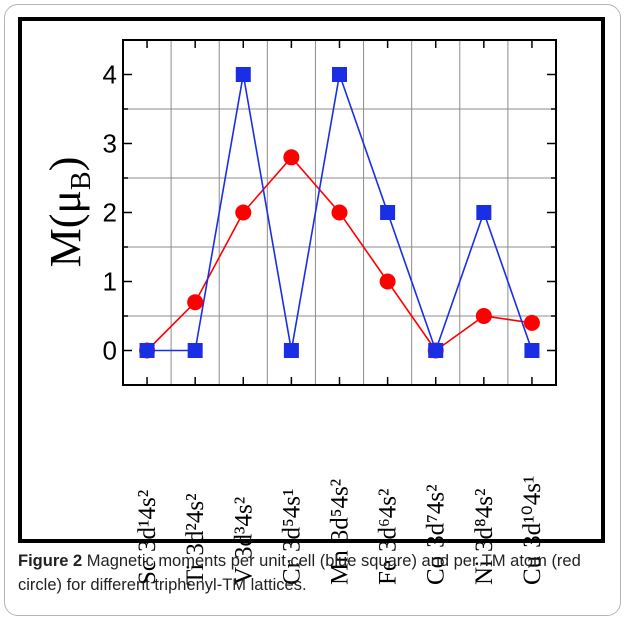  Describe the element at coordinates (110, 351) in the screenshot. I see `y-tick-label: 0` at that location.